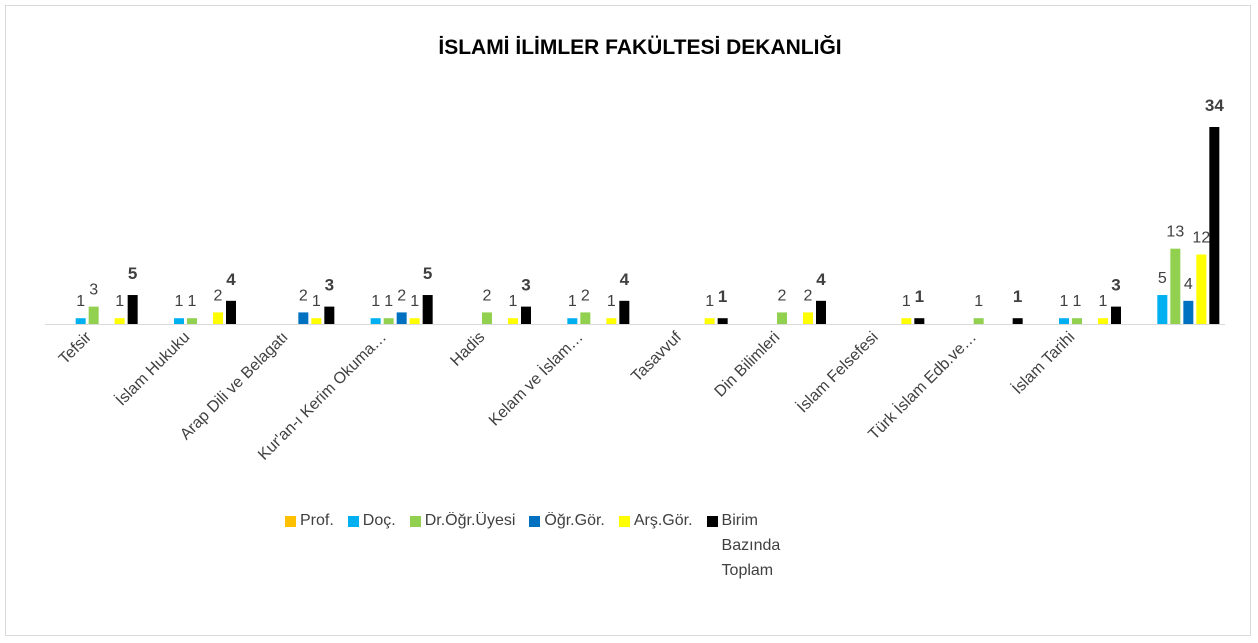  I want to click on legend-item: Doç., so click(371, 521).